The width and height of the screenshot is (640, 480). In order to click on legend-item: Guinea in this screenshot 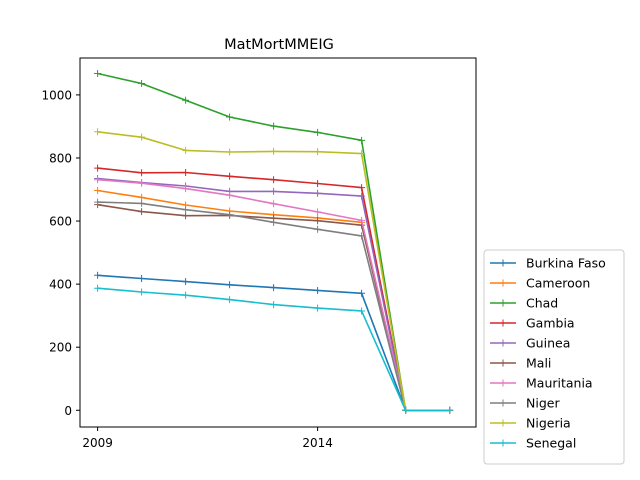, I will do `click(530, 343)`.